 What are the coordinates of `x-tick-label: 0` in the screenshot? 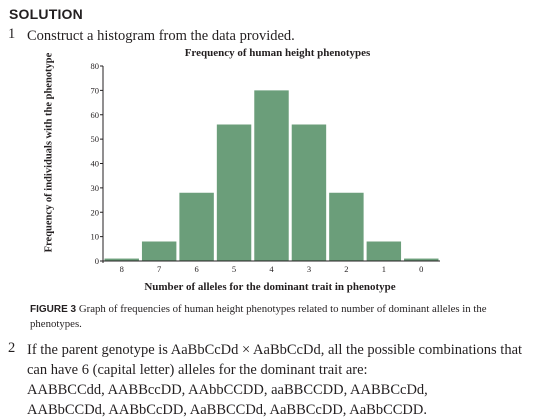 It's located at (421, 269).